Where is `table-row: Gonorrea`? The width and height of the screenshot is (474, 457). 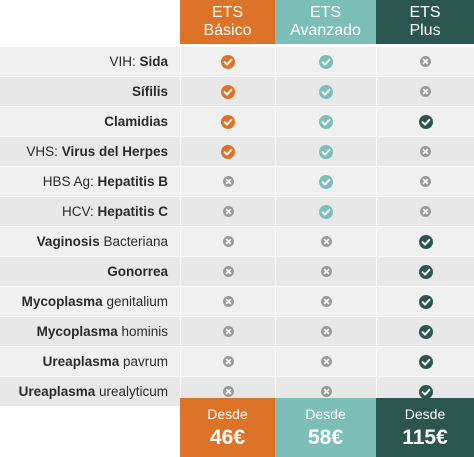
table-row: Gonorrea is located at coordinates (237, 272).